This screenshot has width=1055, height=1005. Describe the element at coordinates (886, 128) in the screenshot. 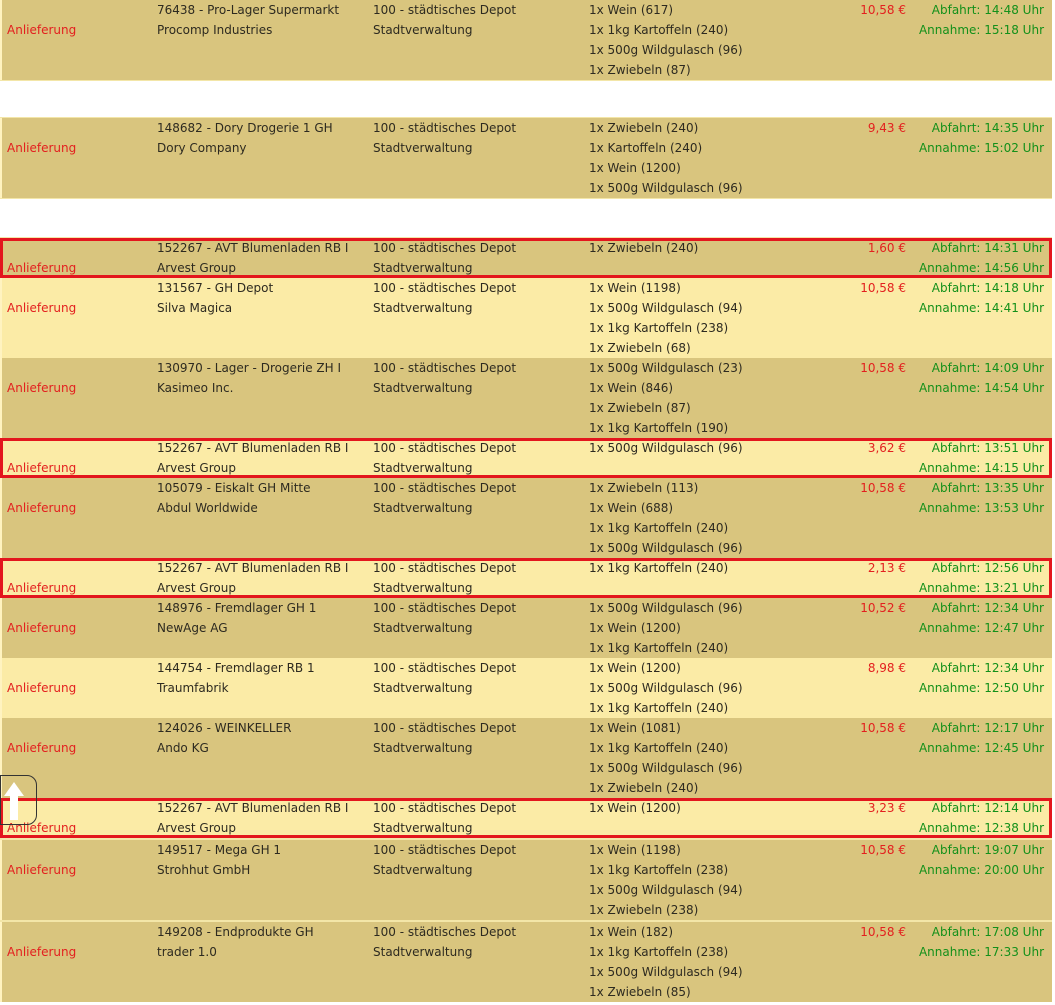

I see `price: 9,43 €` at that location.